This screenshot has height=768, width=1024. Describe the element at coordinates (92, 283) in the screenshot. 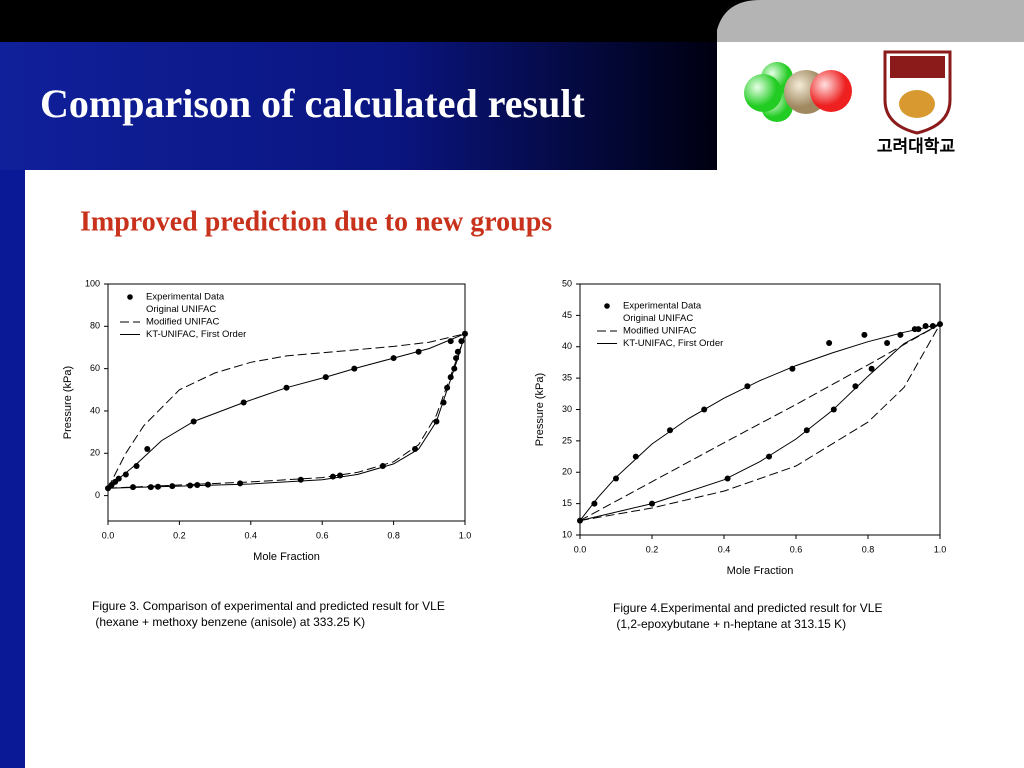

I see `y-tick-label: 100` at that location.